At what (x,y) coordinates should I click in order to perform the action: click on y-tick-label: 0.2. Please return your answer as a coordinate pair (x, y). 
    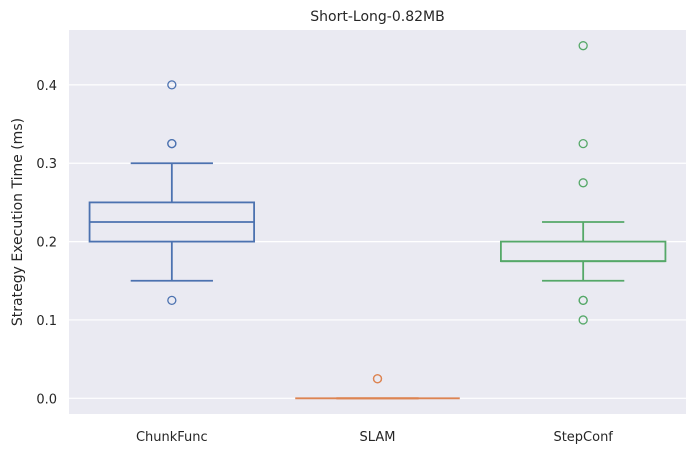
    Looking at the image, I should click on (46, 243).